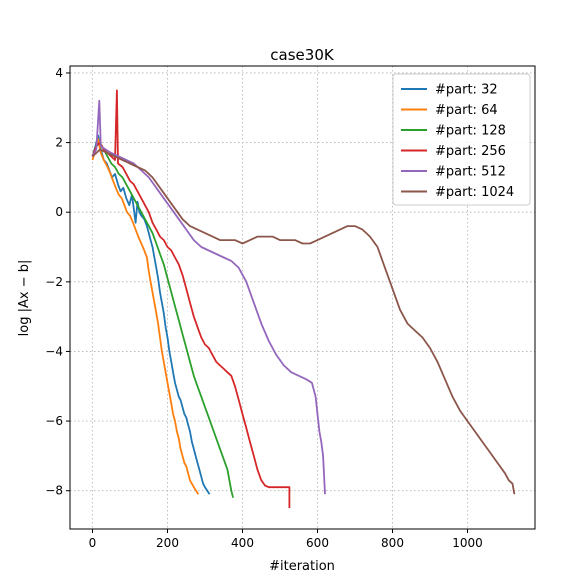 The image size is (579, 585). What do you see at coordinates (302, 566) in the screenshot?
I see `x-axis-label: #iteration` at bounding box center [302, 566].